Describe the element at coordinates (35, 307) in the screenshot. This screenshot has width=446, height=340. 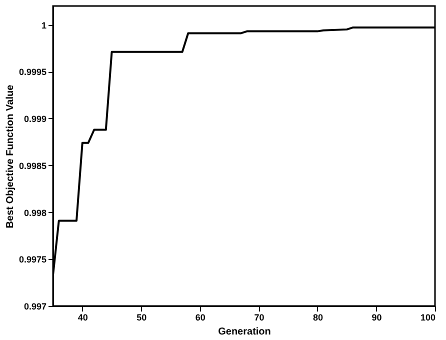
I see `y-tick-label: 0.997` at that location.